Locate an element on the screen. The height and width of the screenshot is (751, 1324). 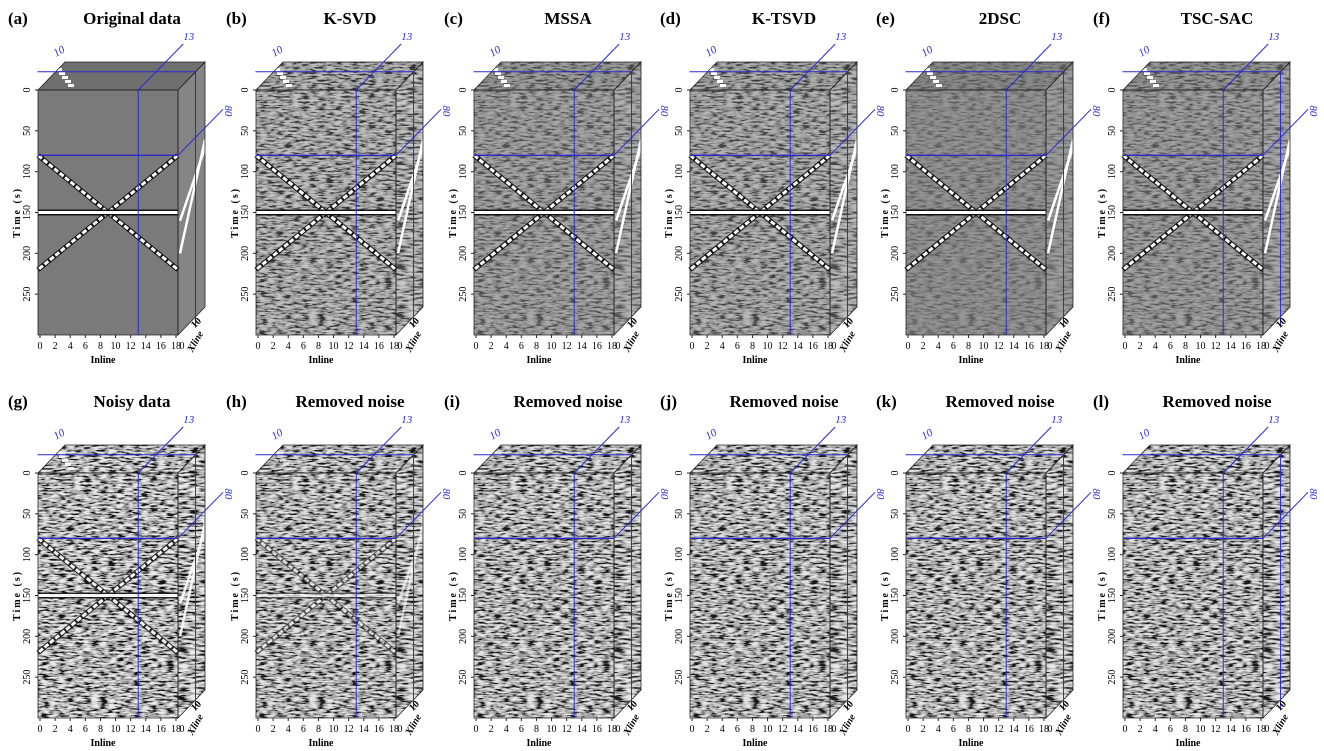
x-tick-label: 16 is located at coordinates (1029, 729).